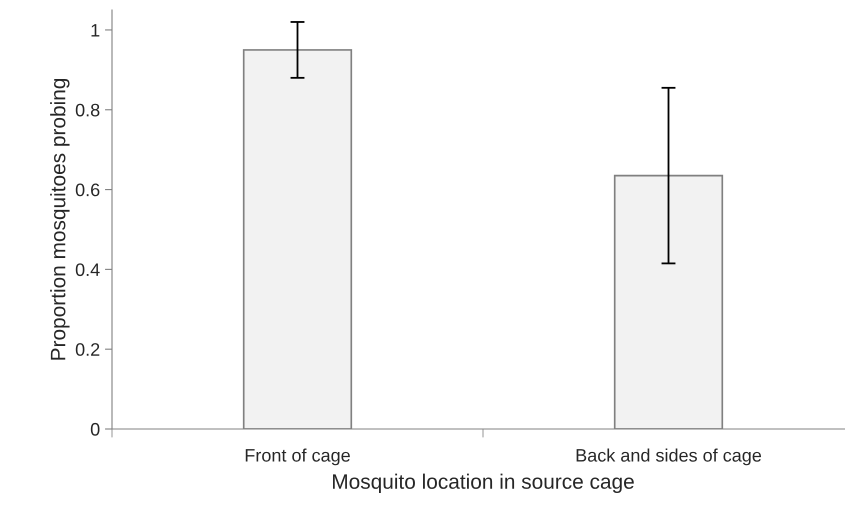 Image resolution: width=845 pixels, height=523 pixels. Describe the element at coordinates (95, 429) in the screenshot. I see `y-tick-label: 0` at that location.